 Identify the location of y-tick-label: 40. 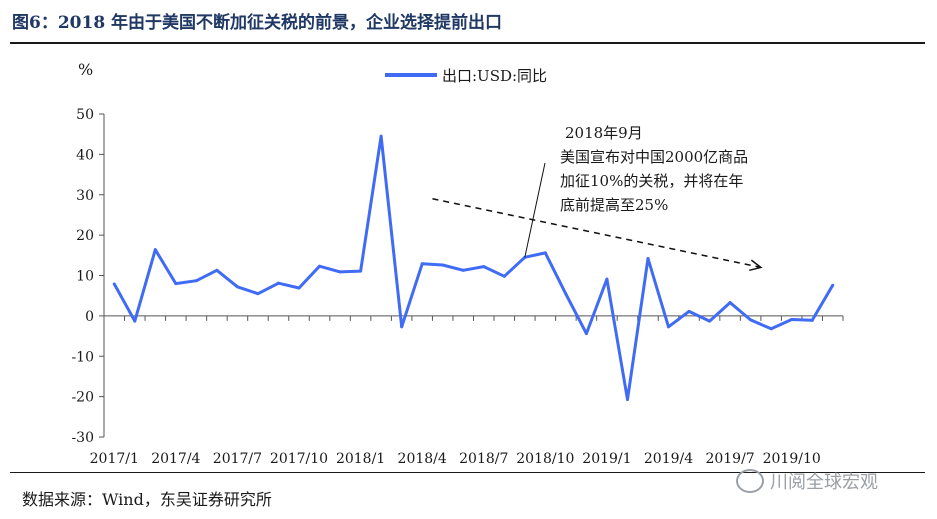
(85, 155).